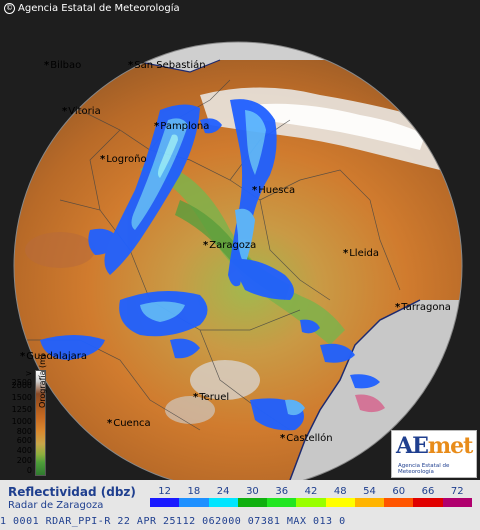 This screenshot has width=480, height=530. I want to click on scale-value: 54, so click(369, 491).